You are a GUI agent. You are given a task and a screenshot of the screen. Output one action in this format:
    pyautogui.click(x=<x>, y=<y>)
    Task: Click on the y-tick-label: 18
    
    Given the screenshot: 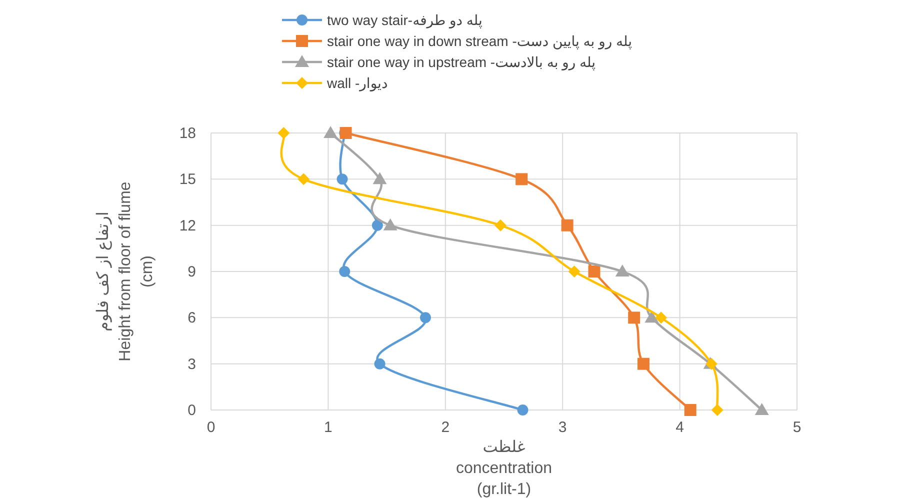 What is the action you would take?
    pyautogui.click(x=187, y=133)
    